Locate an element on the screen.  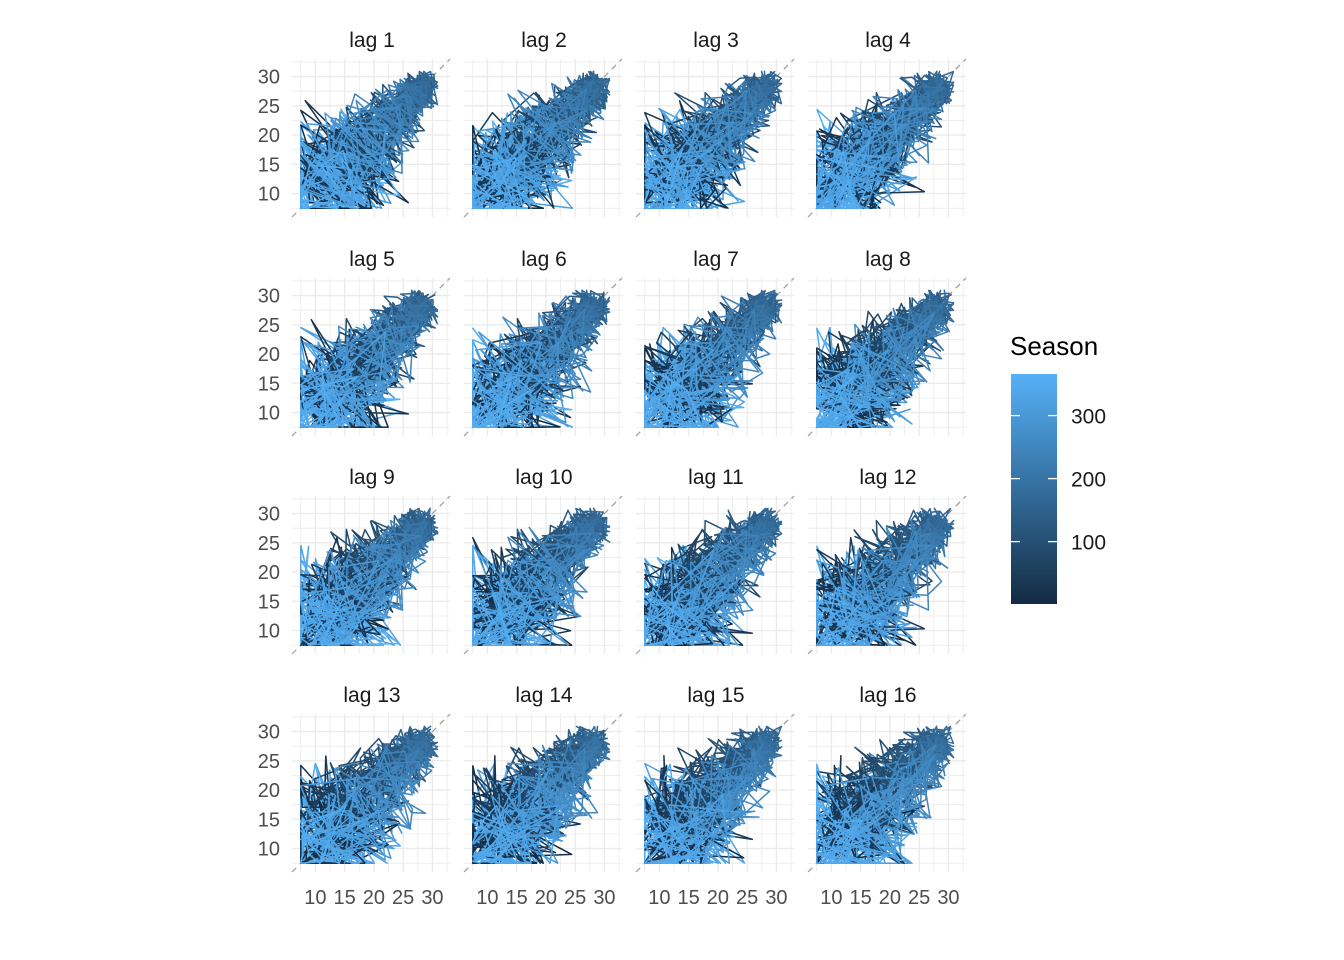
panel-lag-6: lag 6 is located at coordinates (543, 342).